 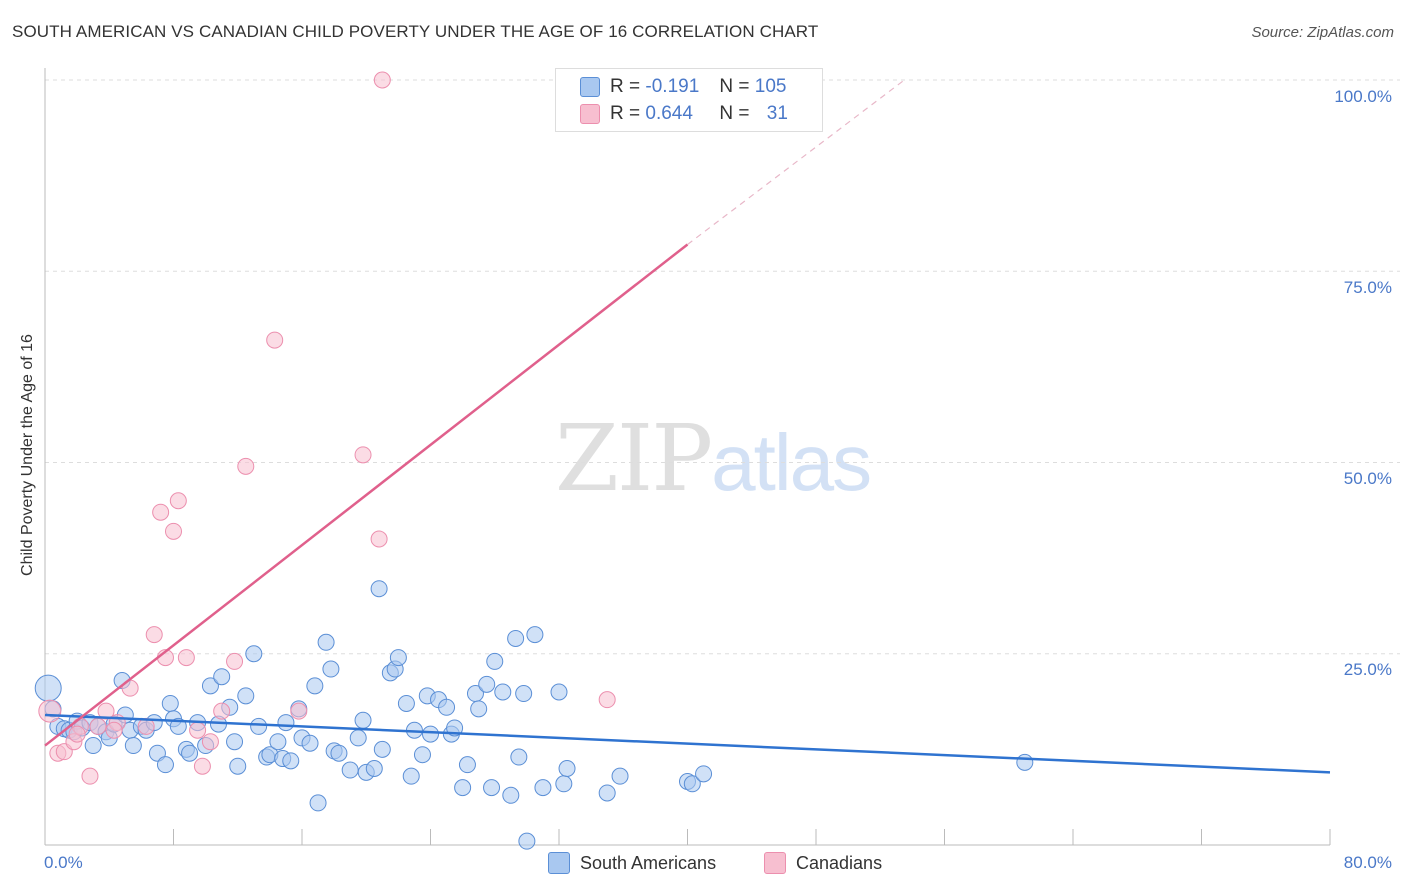 What do you see at coordinates (27, 455) in the screenshot?
I see `y-axis-label: Child Poverty Under the Age of 16` at bounding box center [27, 455].